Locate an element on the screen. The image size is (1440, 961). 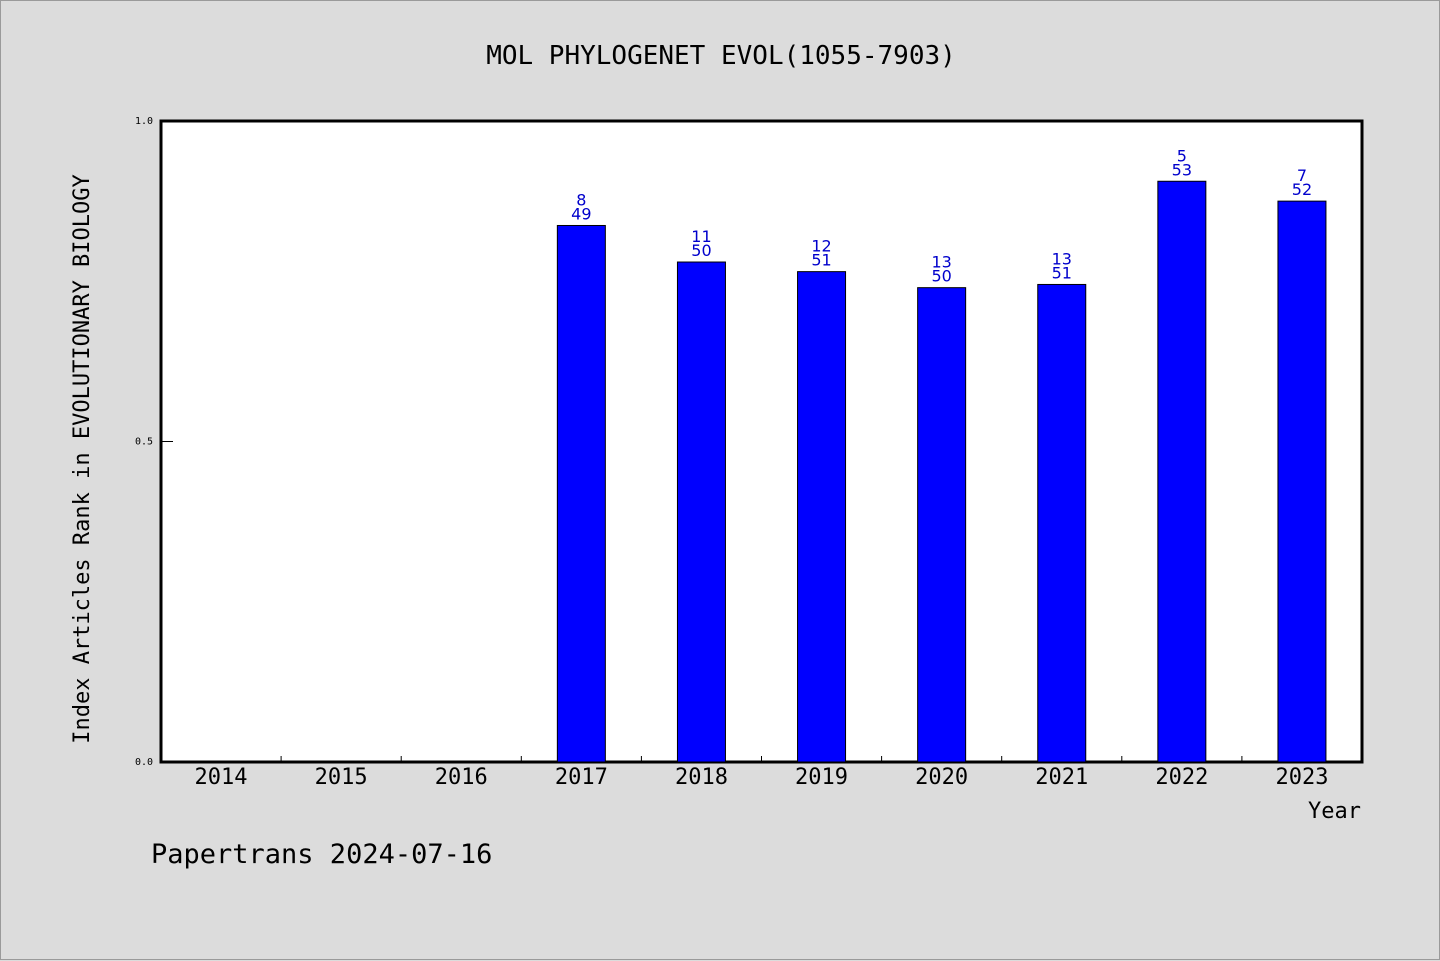
y-tick-label: 1.0 is located at coordinates (144, 121).